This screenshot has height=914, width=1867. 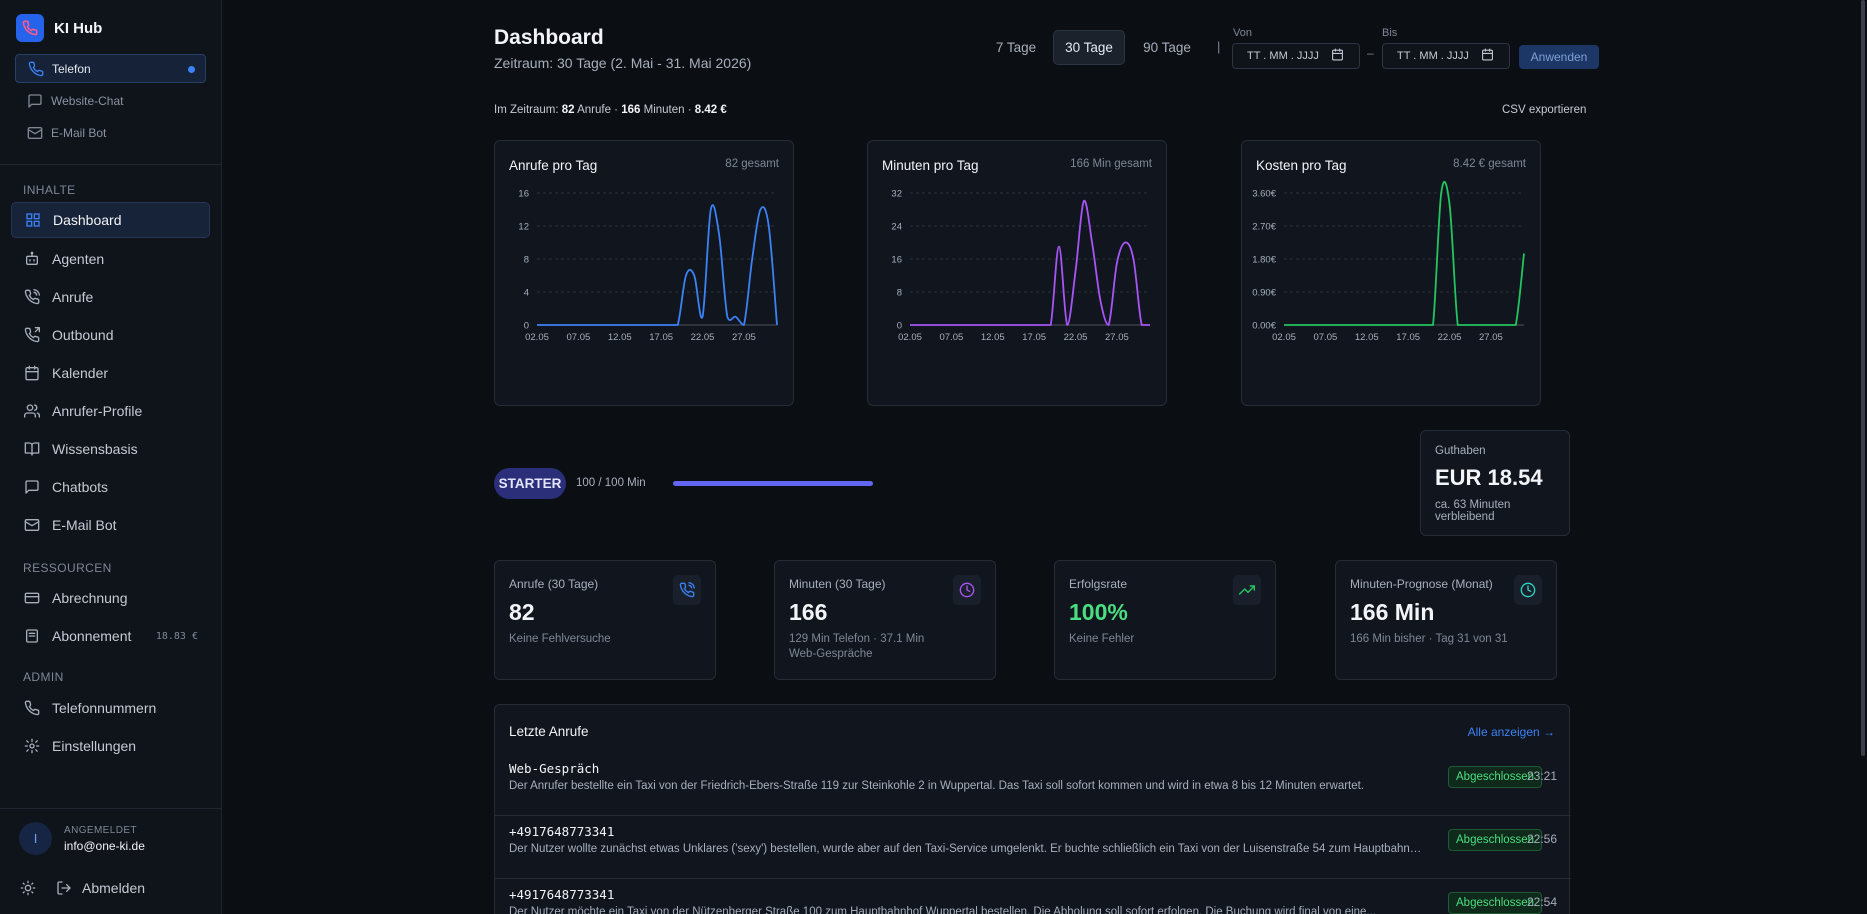 I want to click on channel-label: E-Mail Bot, so click(x=79, y=132).